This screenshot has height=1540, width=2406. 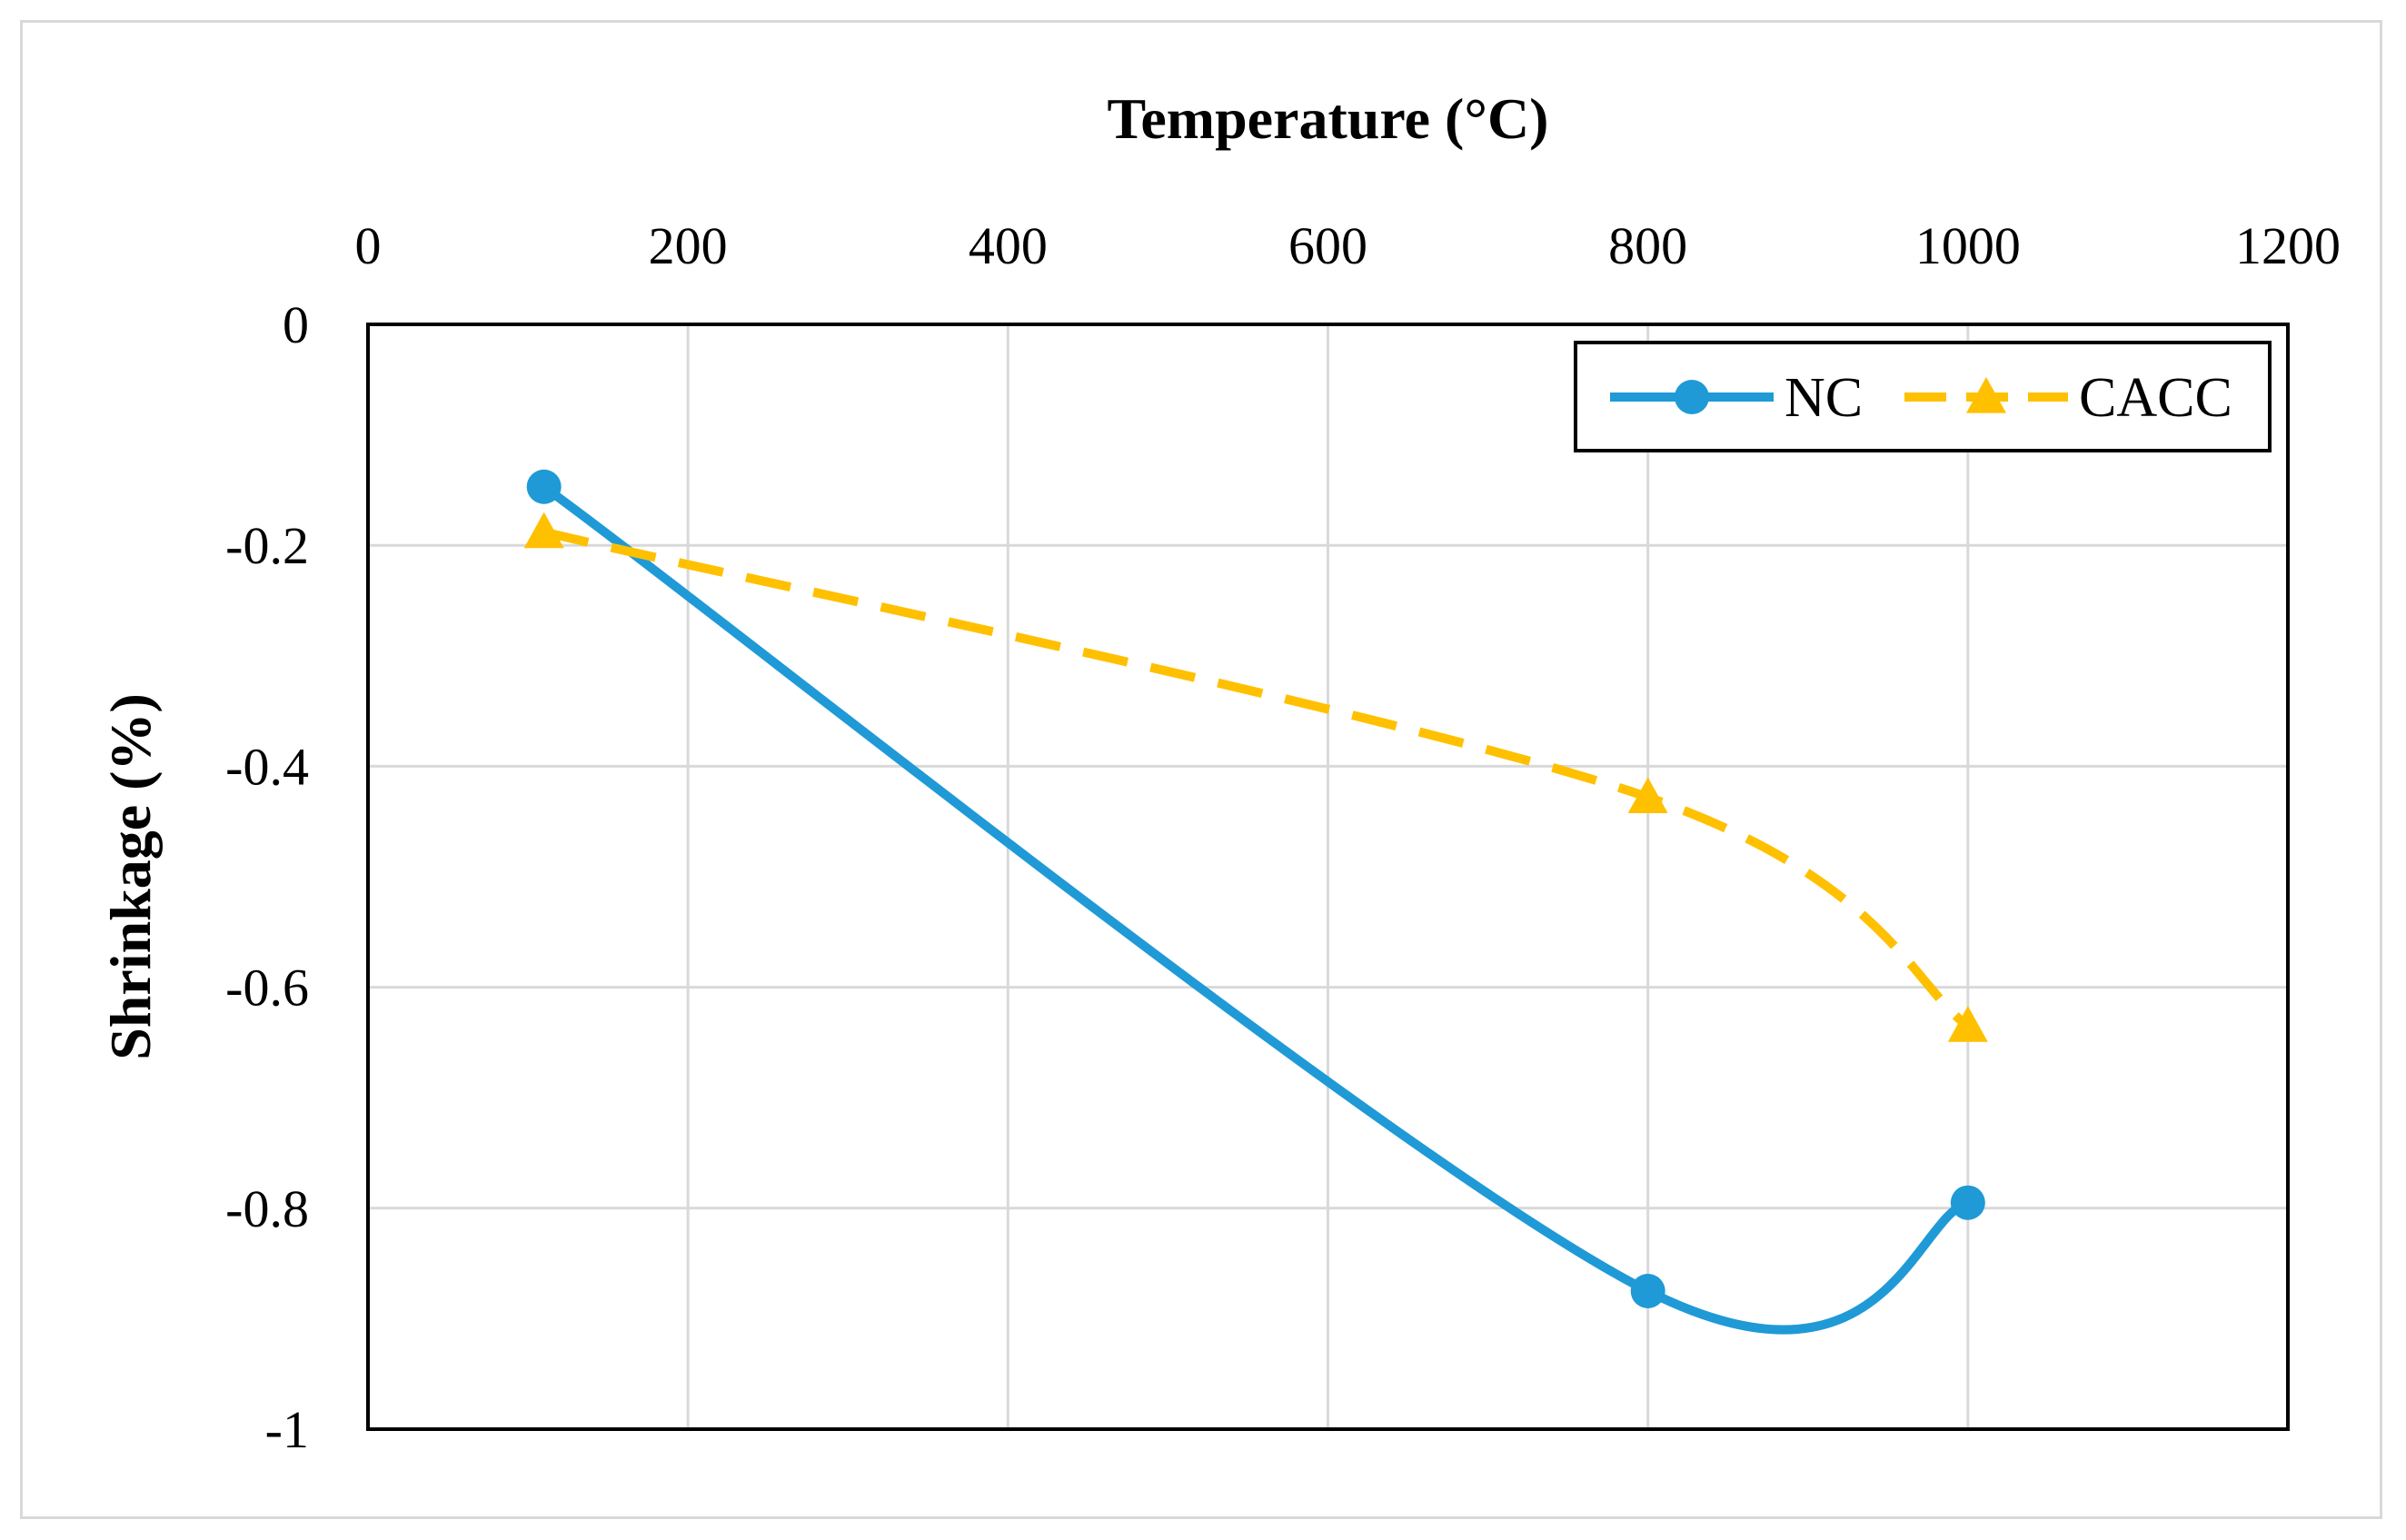 I want to click on y-tick-label: -0.8, so click(x=267, y=1208).